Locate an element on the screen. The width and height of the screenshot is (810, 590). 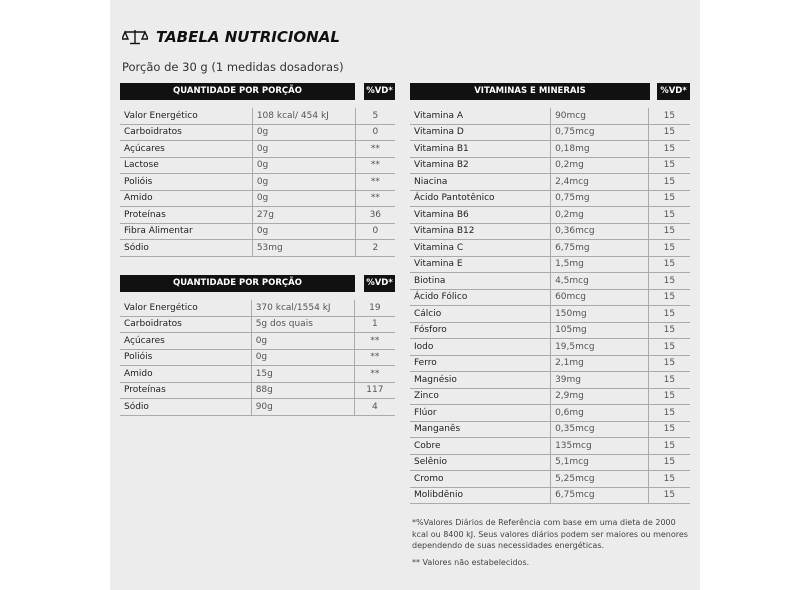
table-row: Amido 15g ** is located at coordinates (257, 374).